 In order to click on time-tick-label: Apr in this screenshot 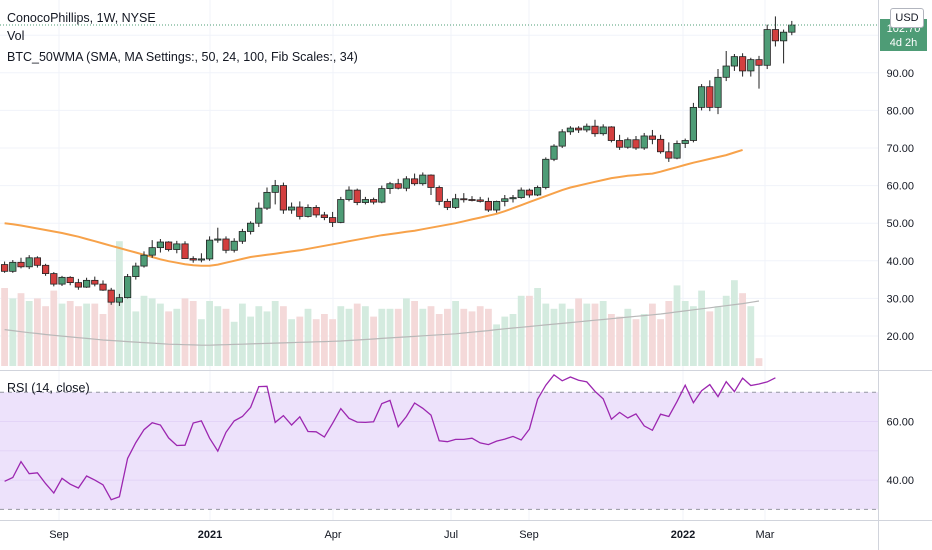, I will do `click(332, 535)`.